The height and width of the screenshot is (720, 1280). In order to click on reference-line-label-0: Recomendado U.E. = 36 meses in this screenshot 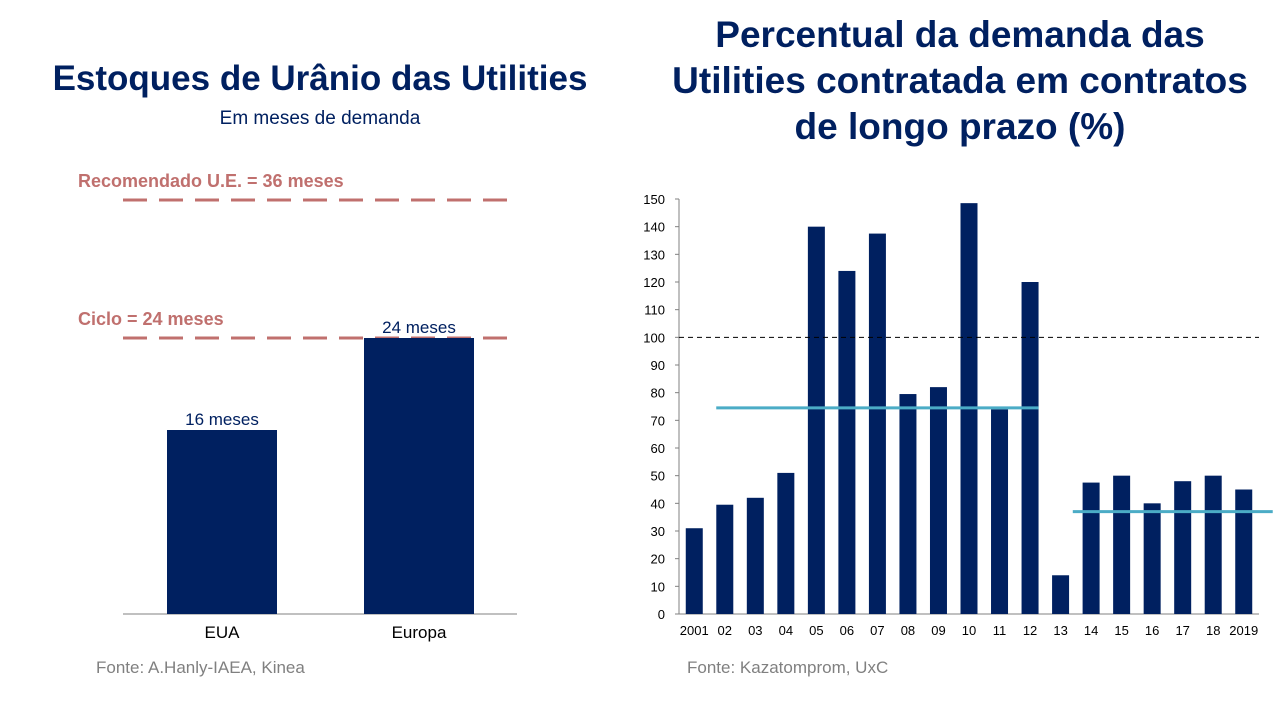, I will do `click(211, 181)`.